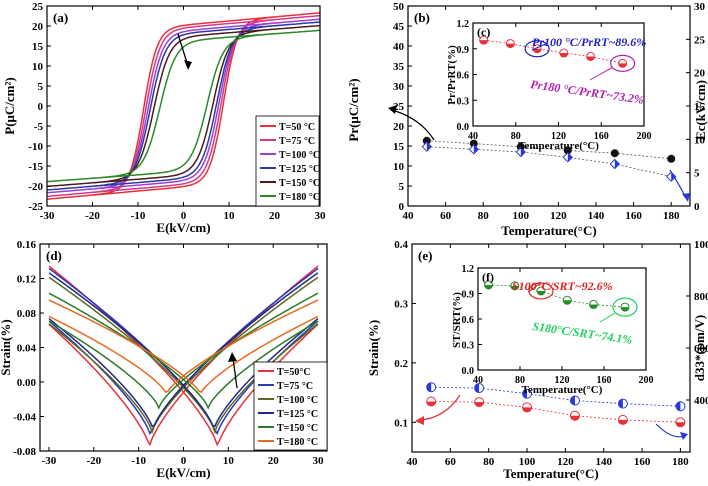 Image resolution: width=708 pixels, height=486 pixels. What do you see at coordinates (700, 7) in the screenshot?
I see `panel-b-y2tick-label: 30` at bounding box center [700, 7].